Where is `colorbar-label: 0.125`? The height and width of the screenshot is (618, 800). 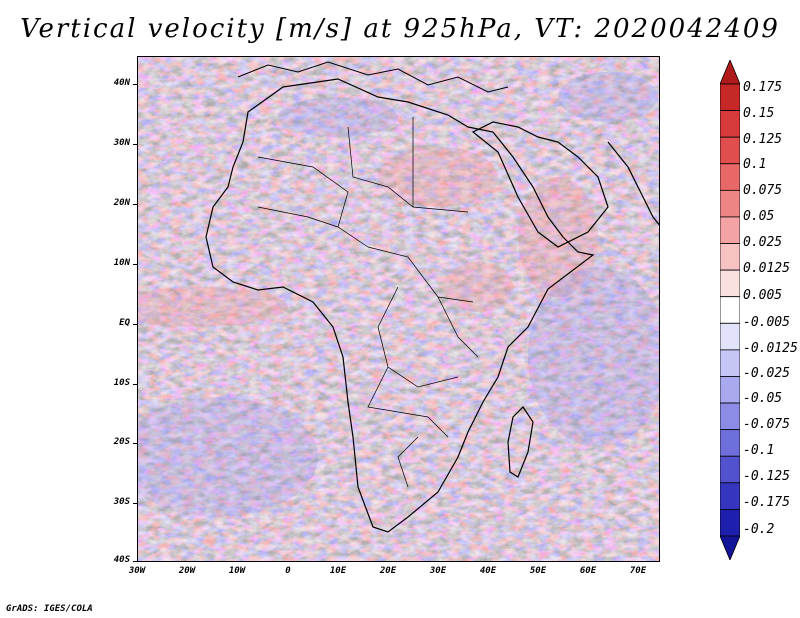
colorbar-label: 0.125 is located at coordinates (763, 139).